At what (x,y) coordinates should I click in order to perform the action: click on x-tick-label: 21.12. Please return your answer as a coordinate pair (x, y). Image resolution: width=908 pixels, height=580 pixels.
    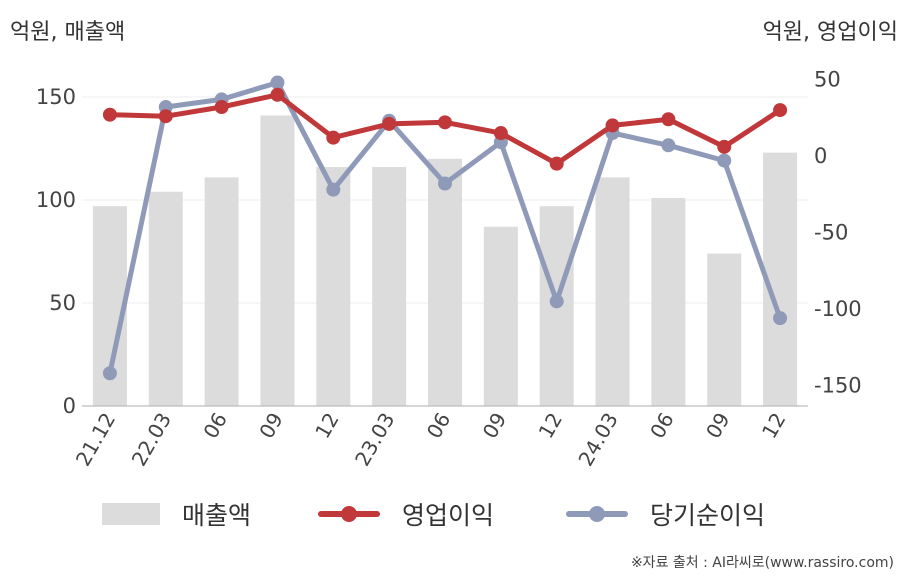
    Looking at the image, I should click on (95, 440).